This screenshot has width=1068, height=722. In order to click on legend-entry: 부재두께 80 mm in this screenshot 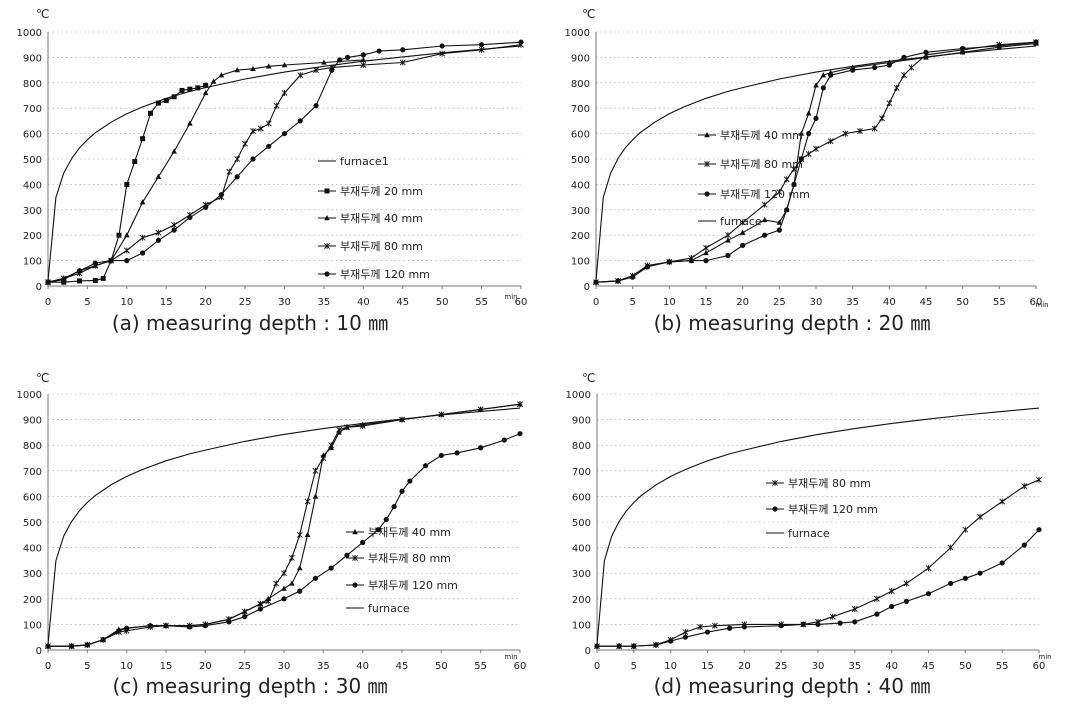, I will do `click(750, 164)`.